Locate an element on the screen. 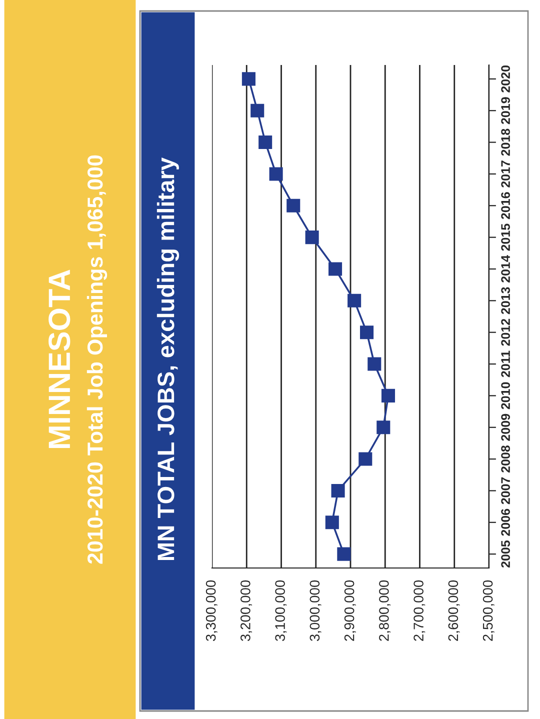  x-tick-label: 2,800,000 is located at coordinates (384, 610).